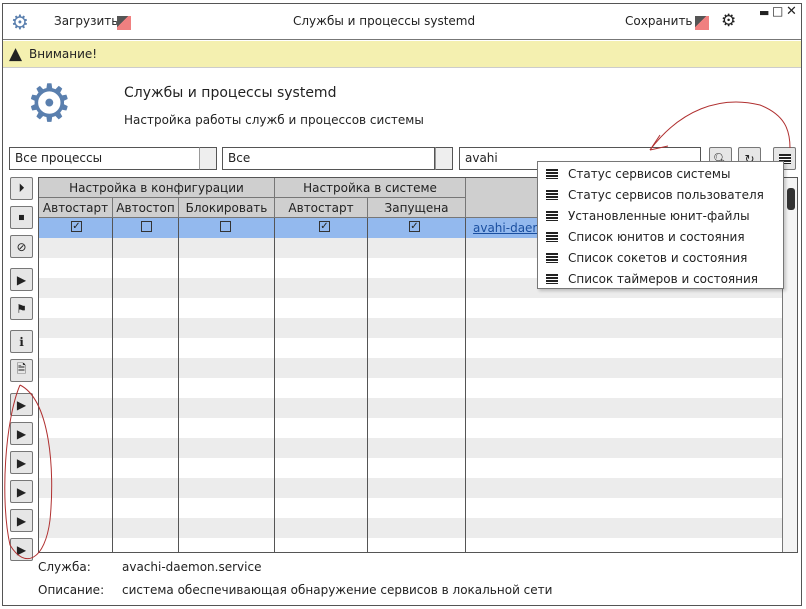 Image resolution: width=806 pixels, height=609 pixels. I want to click on autostart-config-checkbox: ✓, so click(76, 226).